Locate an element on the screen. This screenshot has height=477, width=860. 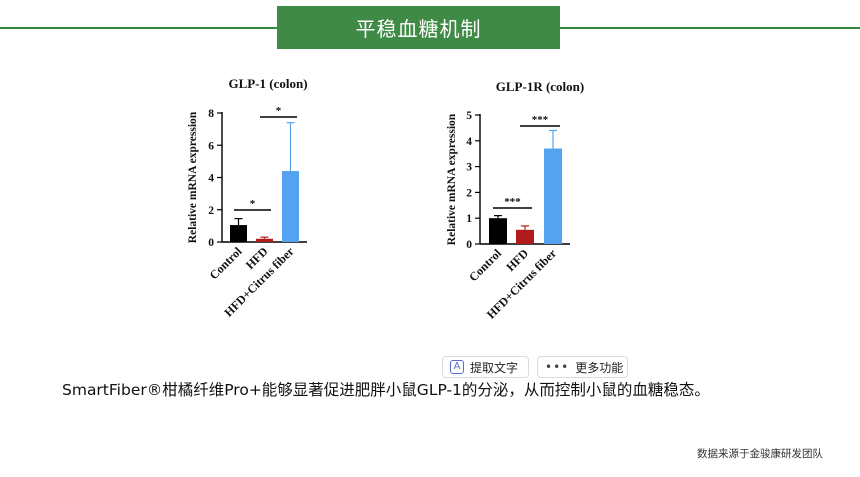
y-tick-label: 3 is located at coordinates (469, 168).